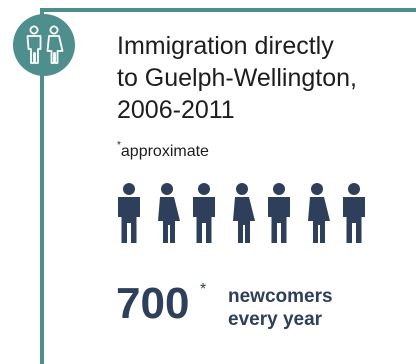  What do you see at coordinates (203, 289) in the screenshot?
I see `stat-asterisk: *` at bounding box center [203, 289].